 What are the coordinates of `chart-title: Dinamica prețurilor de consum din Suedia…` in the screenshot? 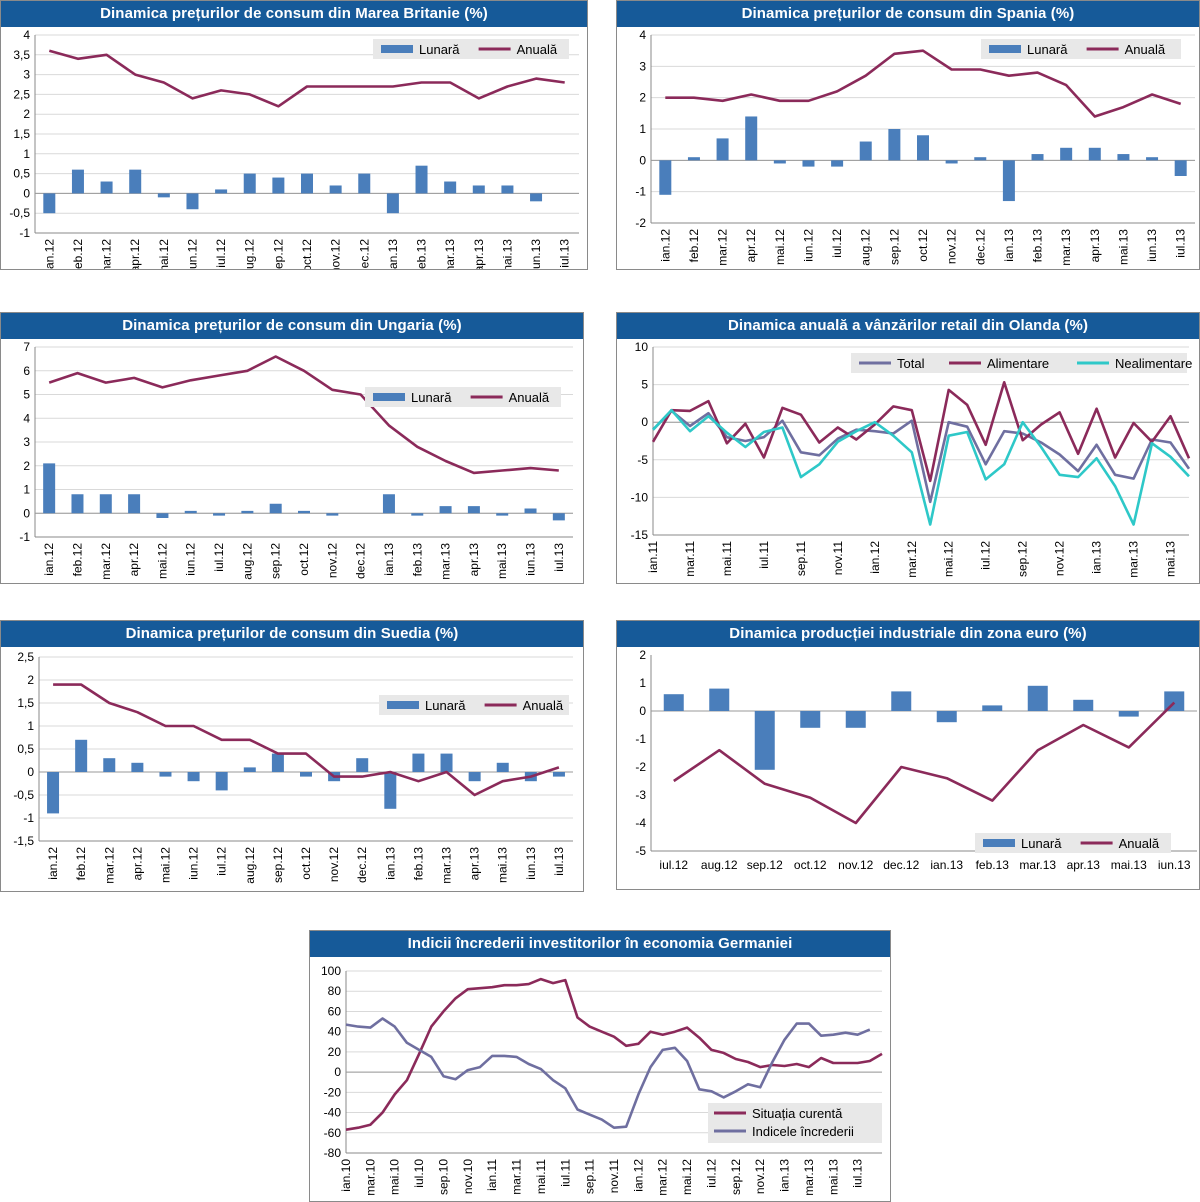 It's located at (292, 634).